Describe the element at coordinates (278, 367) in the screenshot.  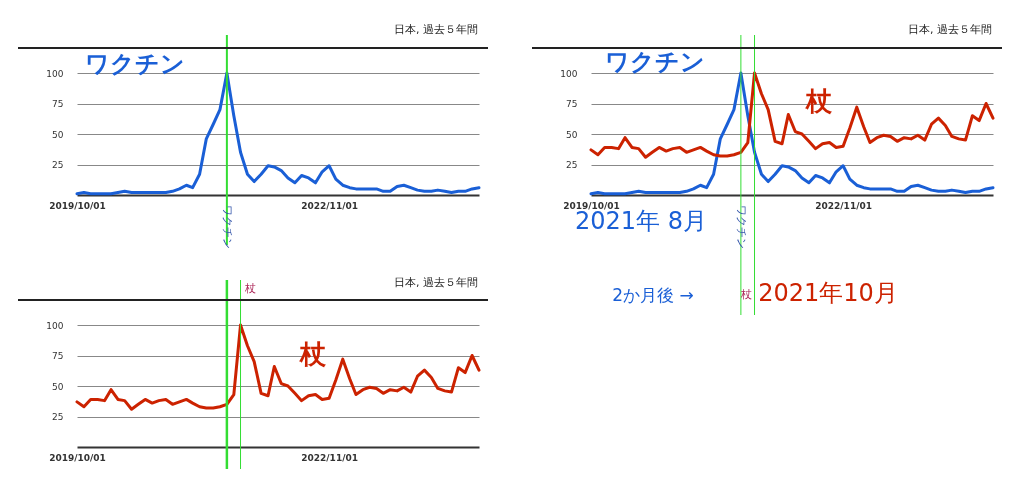
I see `line-series` at that location.